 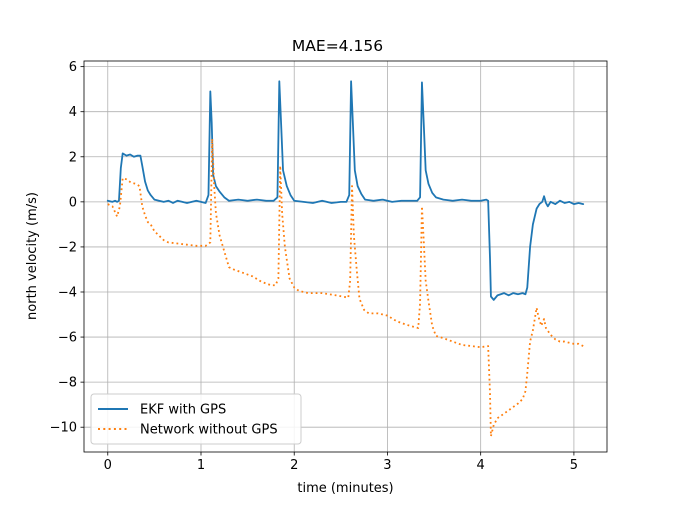 What do you see at coordinates (294, 465) in the screenshot?
I see `x-tick-label: 2` at bounding box center [294, 465].